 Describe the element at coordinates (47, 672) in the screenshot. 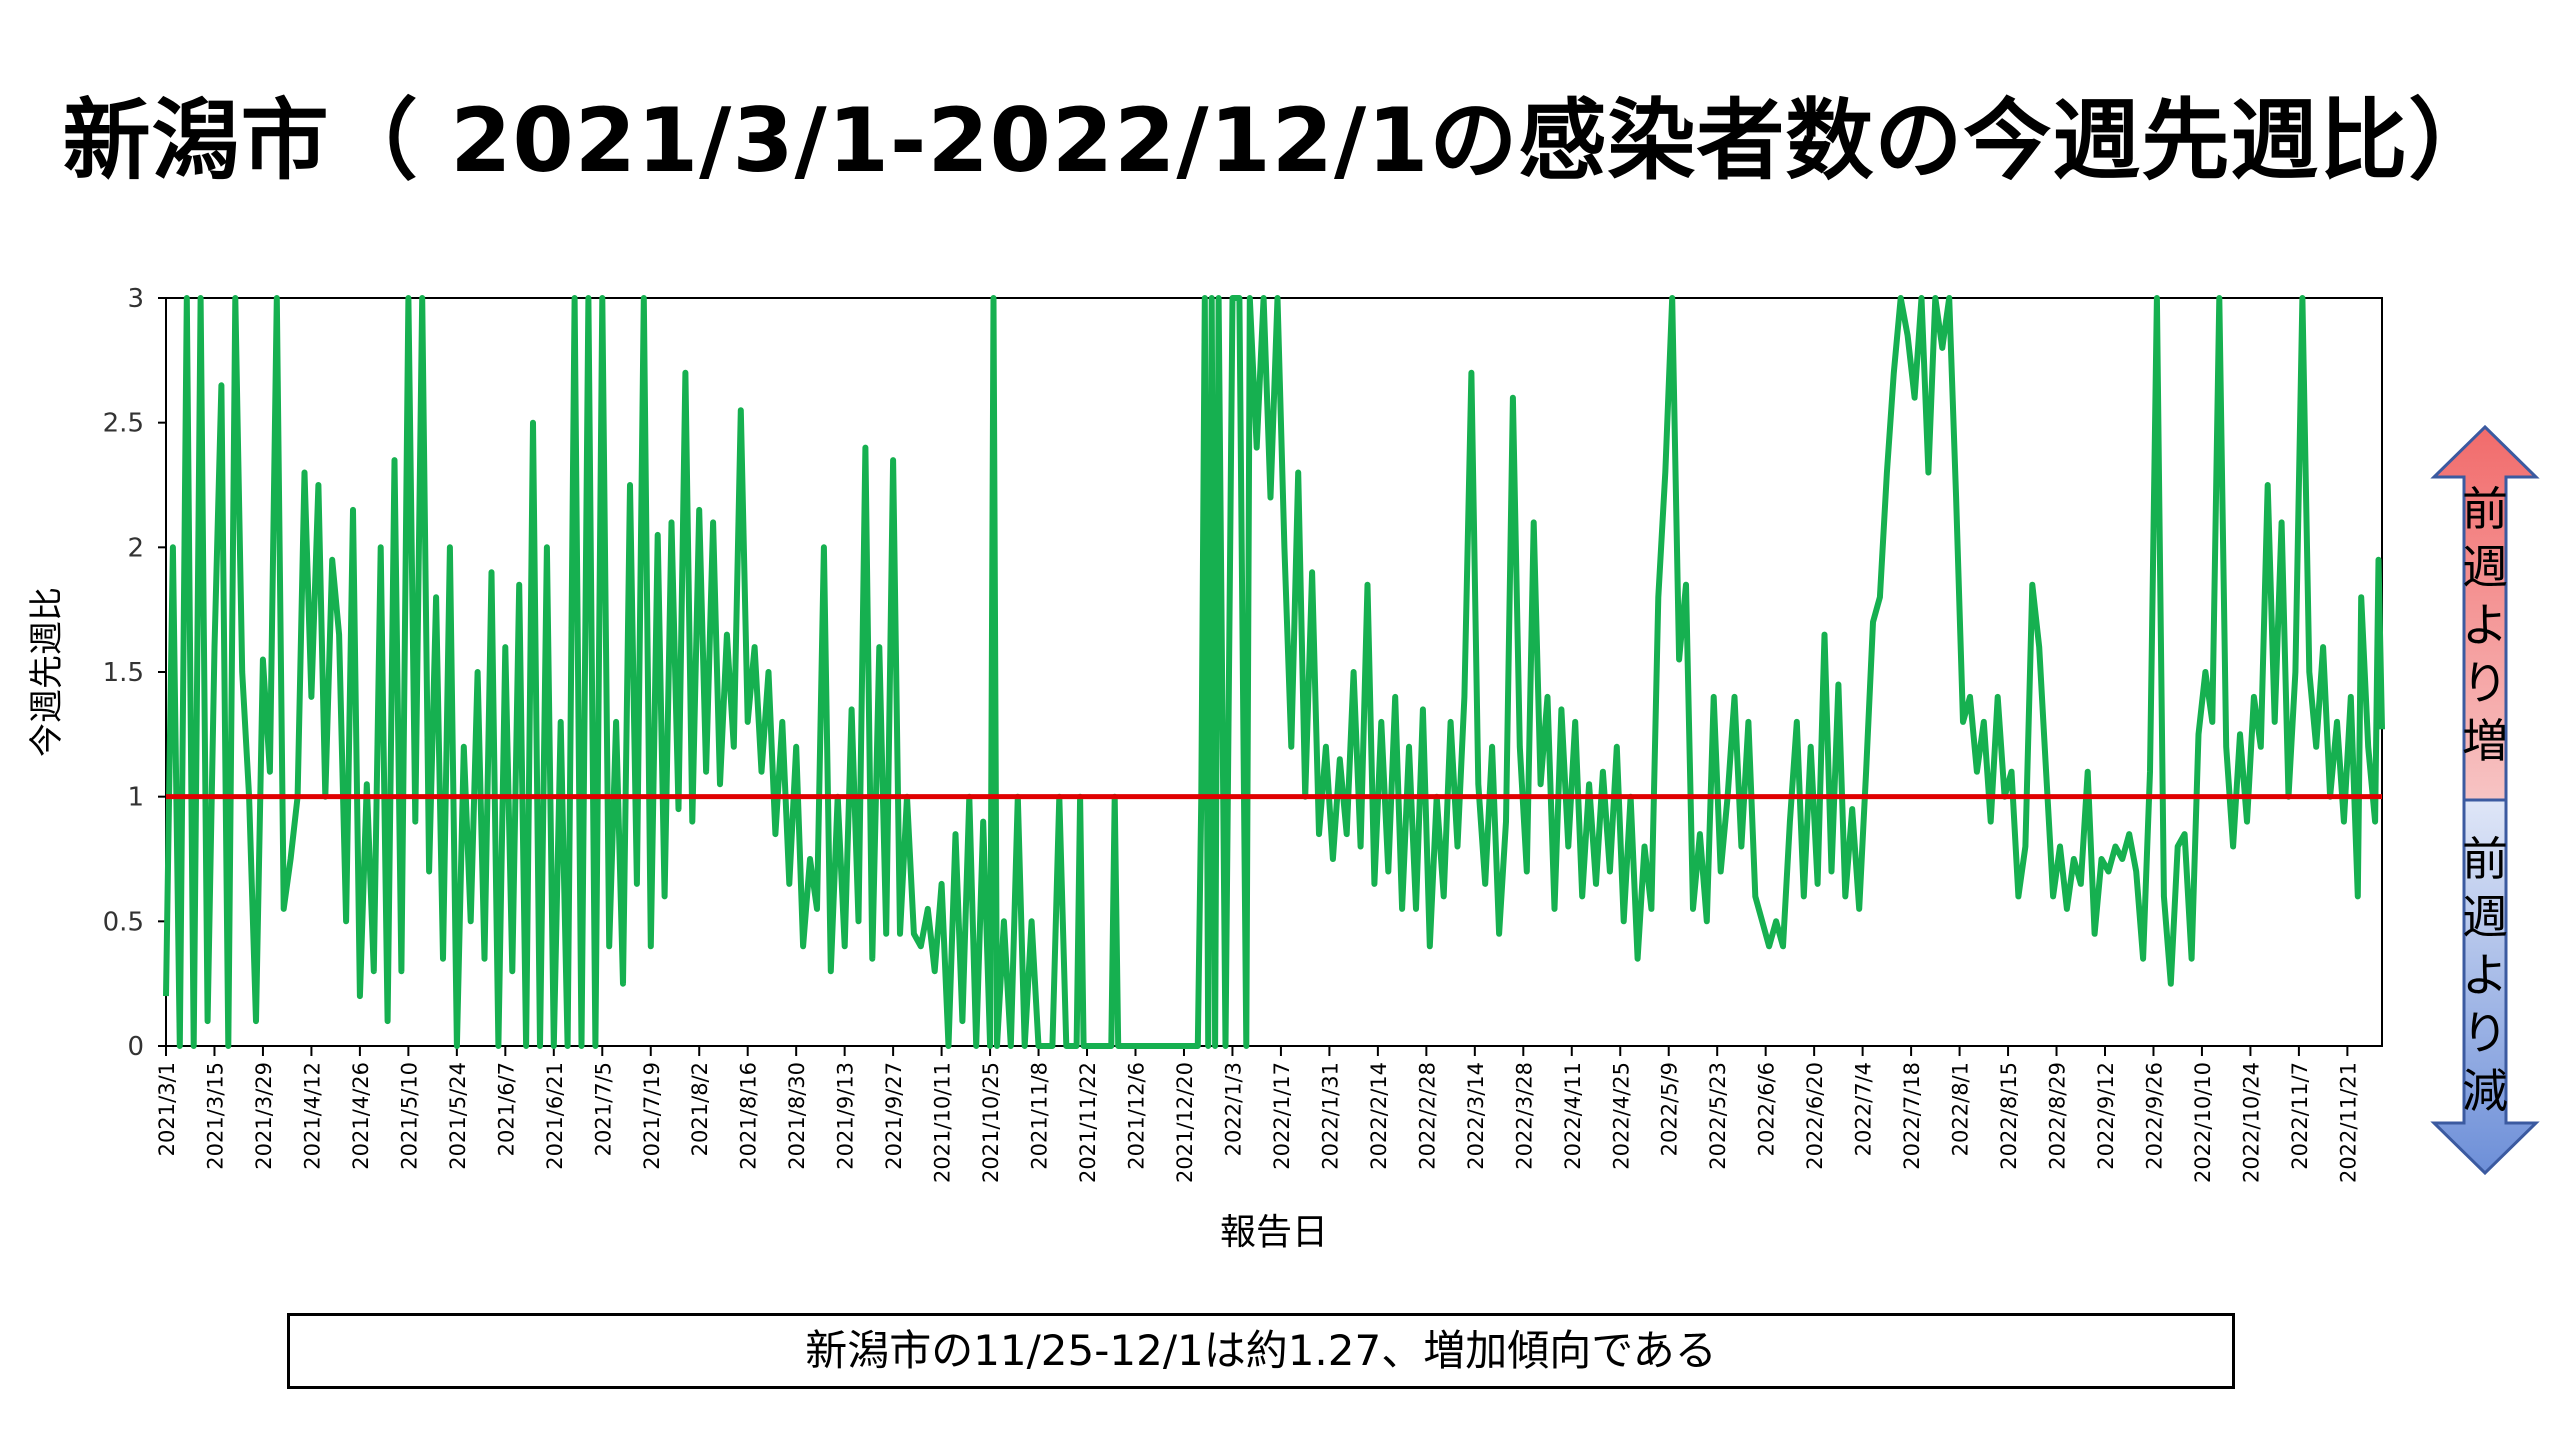

I see `y-axis-label: 今週先週比` at that location.